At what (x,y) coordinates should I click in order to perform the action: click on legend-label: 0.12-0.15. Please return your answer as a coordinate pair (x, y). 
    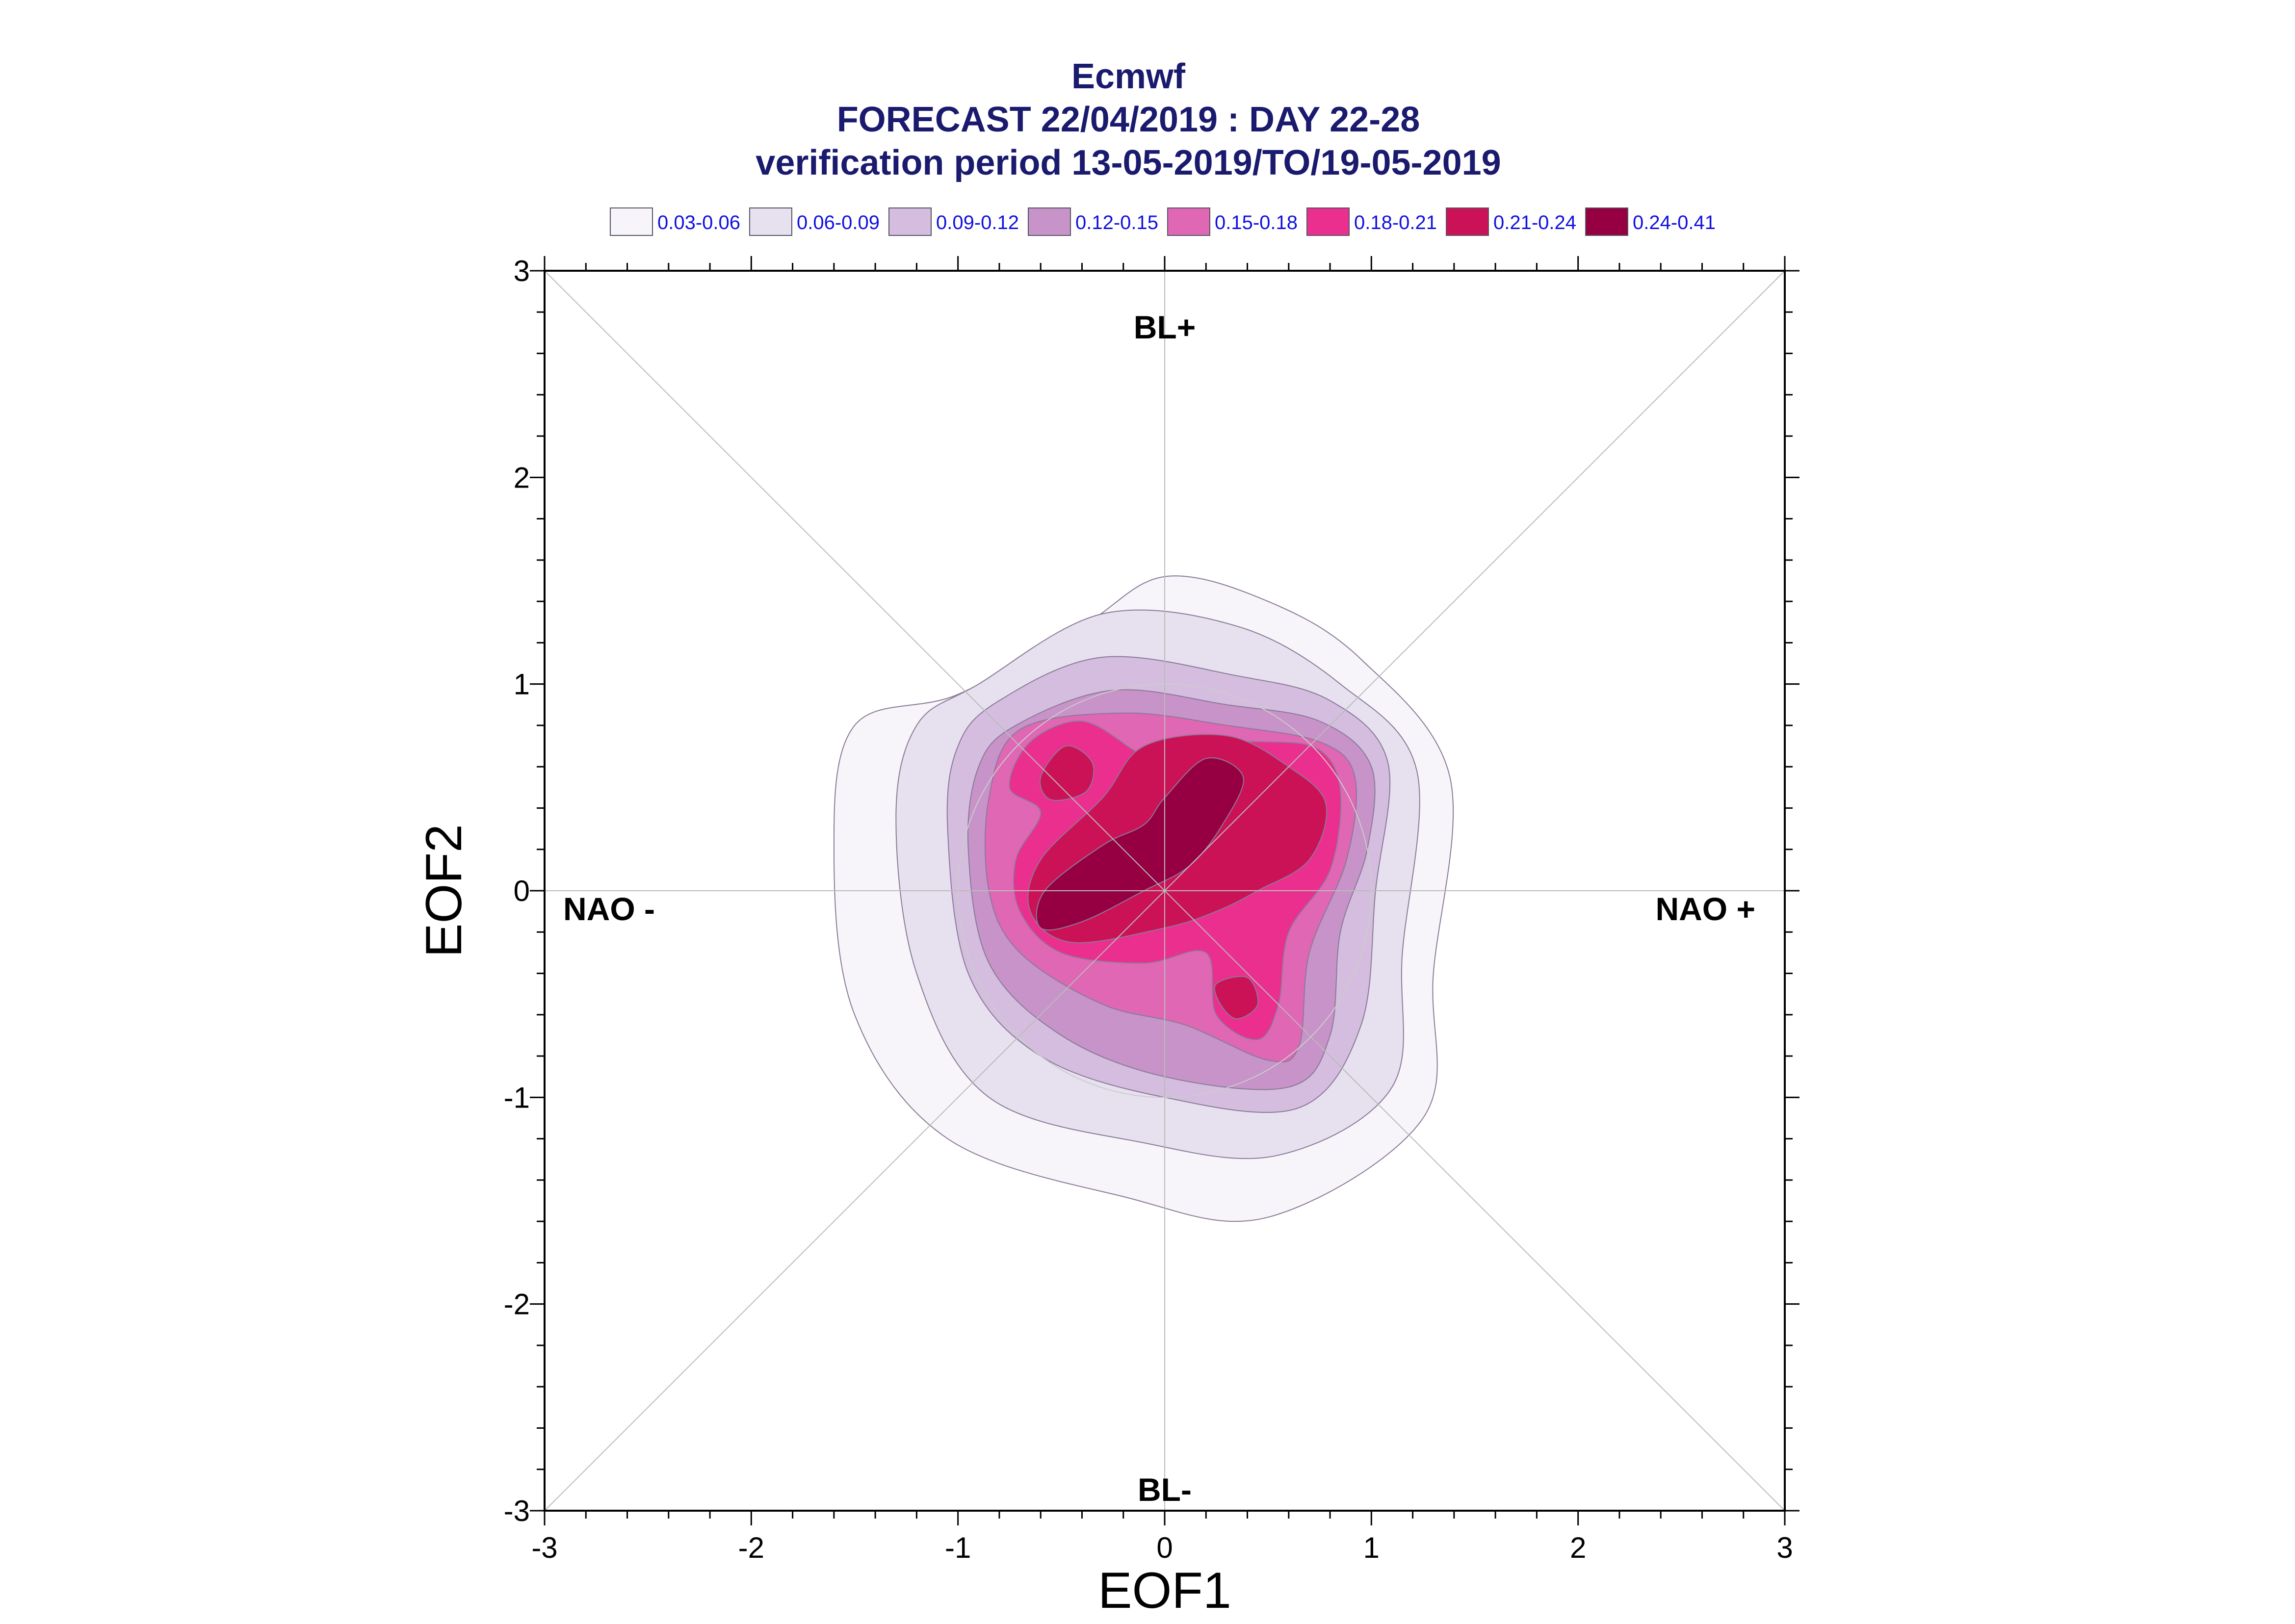
    Looking at the image, I should click on (1116, 222).